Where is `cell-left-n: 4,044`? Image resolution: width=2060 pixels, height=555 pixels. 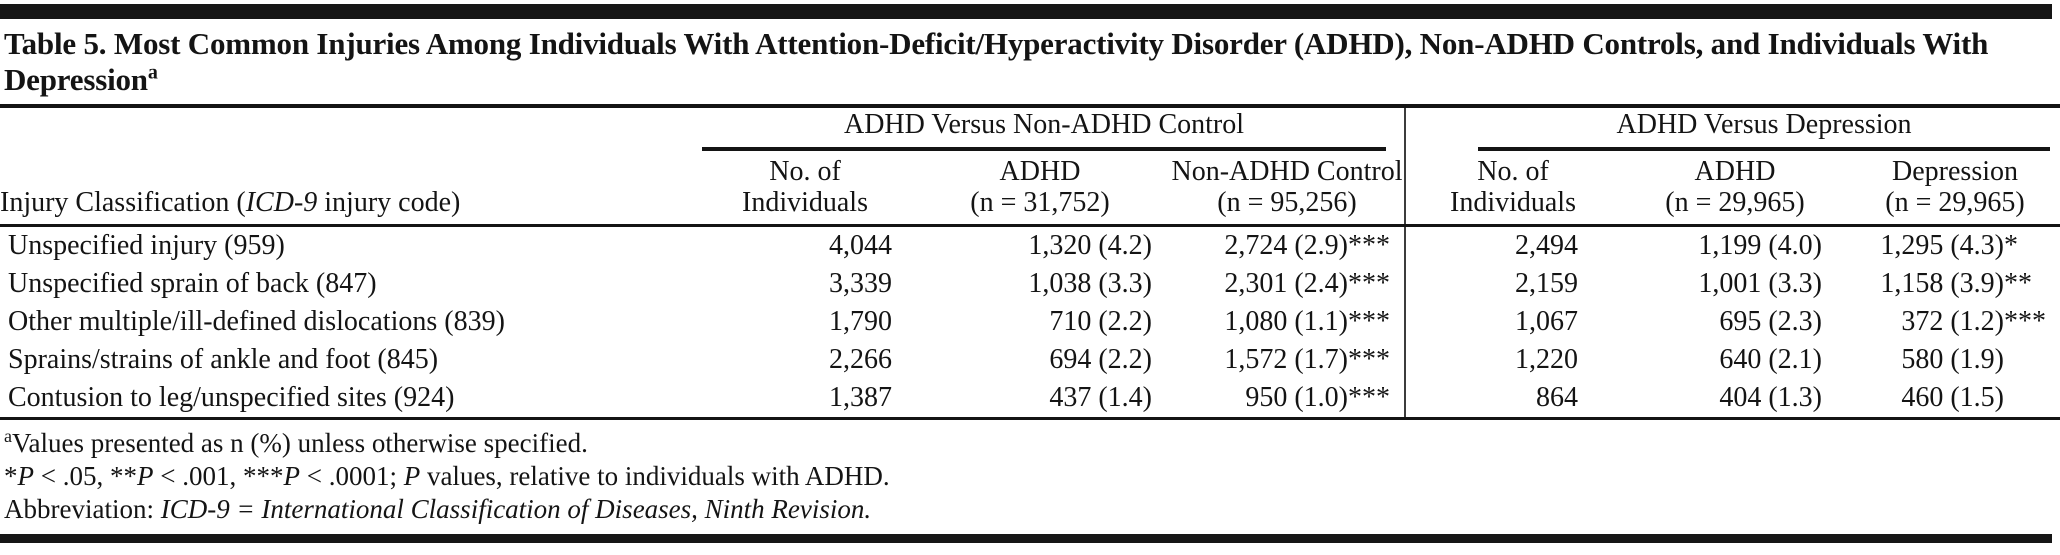
cell-left-n: 4,044 is located at coordinates (860, 245).